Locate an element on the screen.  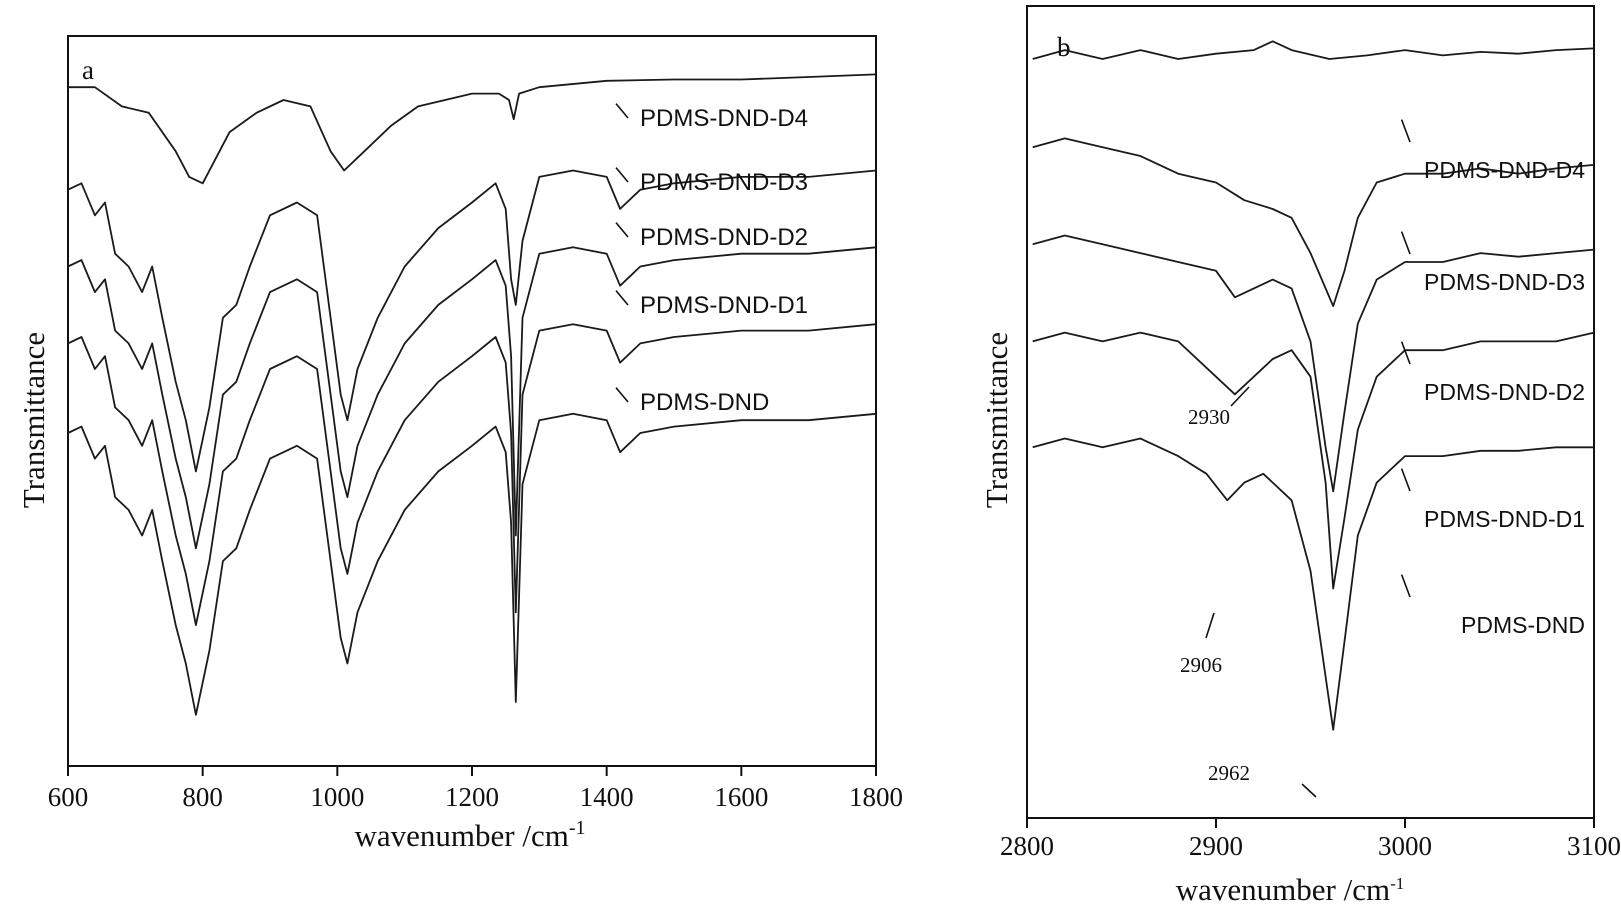
peak-annotation-label: 2930 is located at coordinates (1209, 417).